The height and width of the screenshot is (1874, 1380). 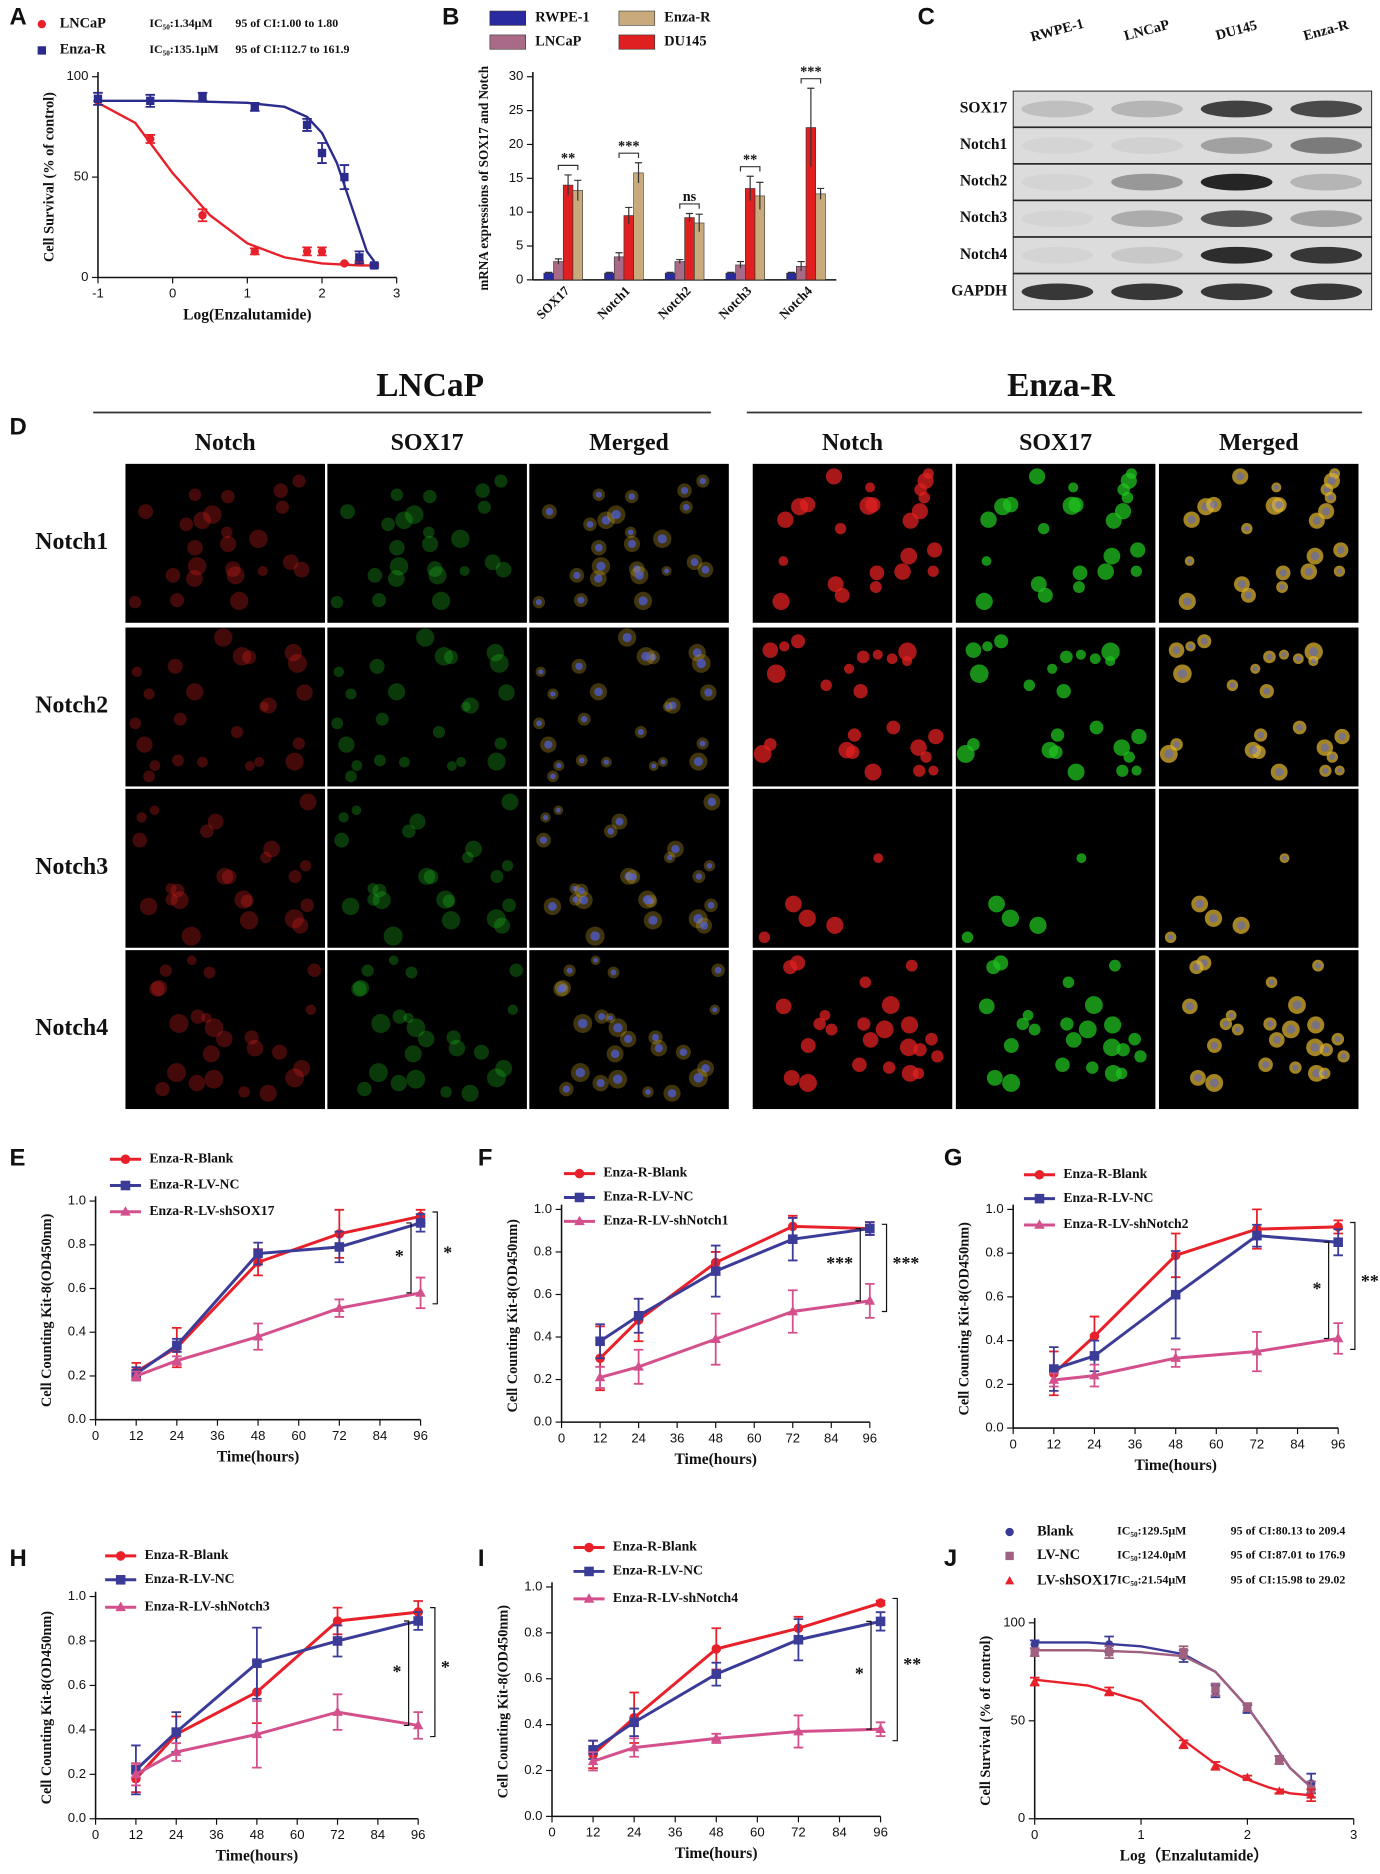 What do you see at coordinates (994, 1339) in the screenshot?
I see `y-tick-label: 0.4` at bounding box center [994, 1339].